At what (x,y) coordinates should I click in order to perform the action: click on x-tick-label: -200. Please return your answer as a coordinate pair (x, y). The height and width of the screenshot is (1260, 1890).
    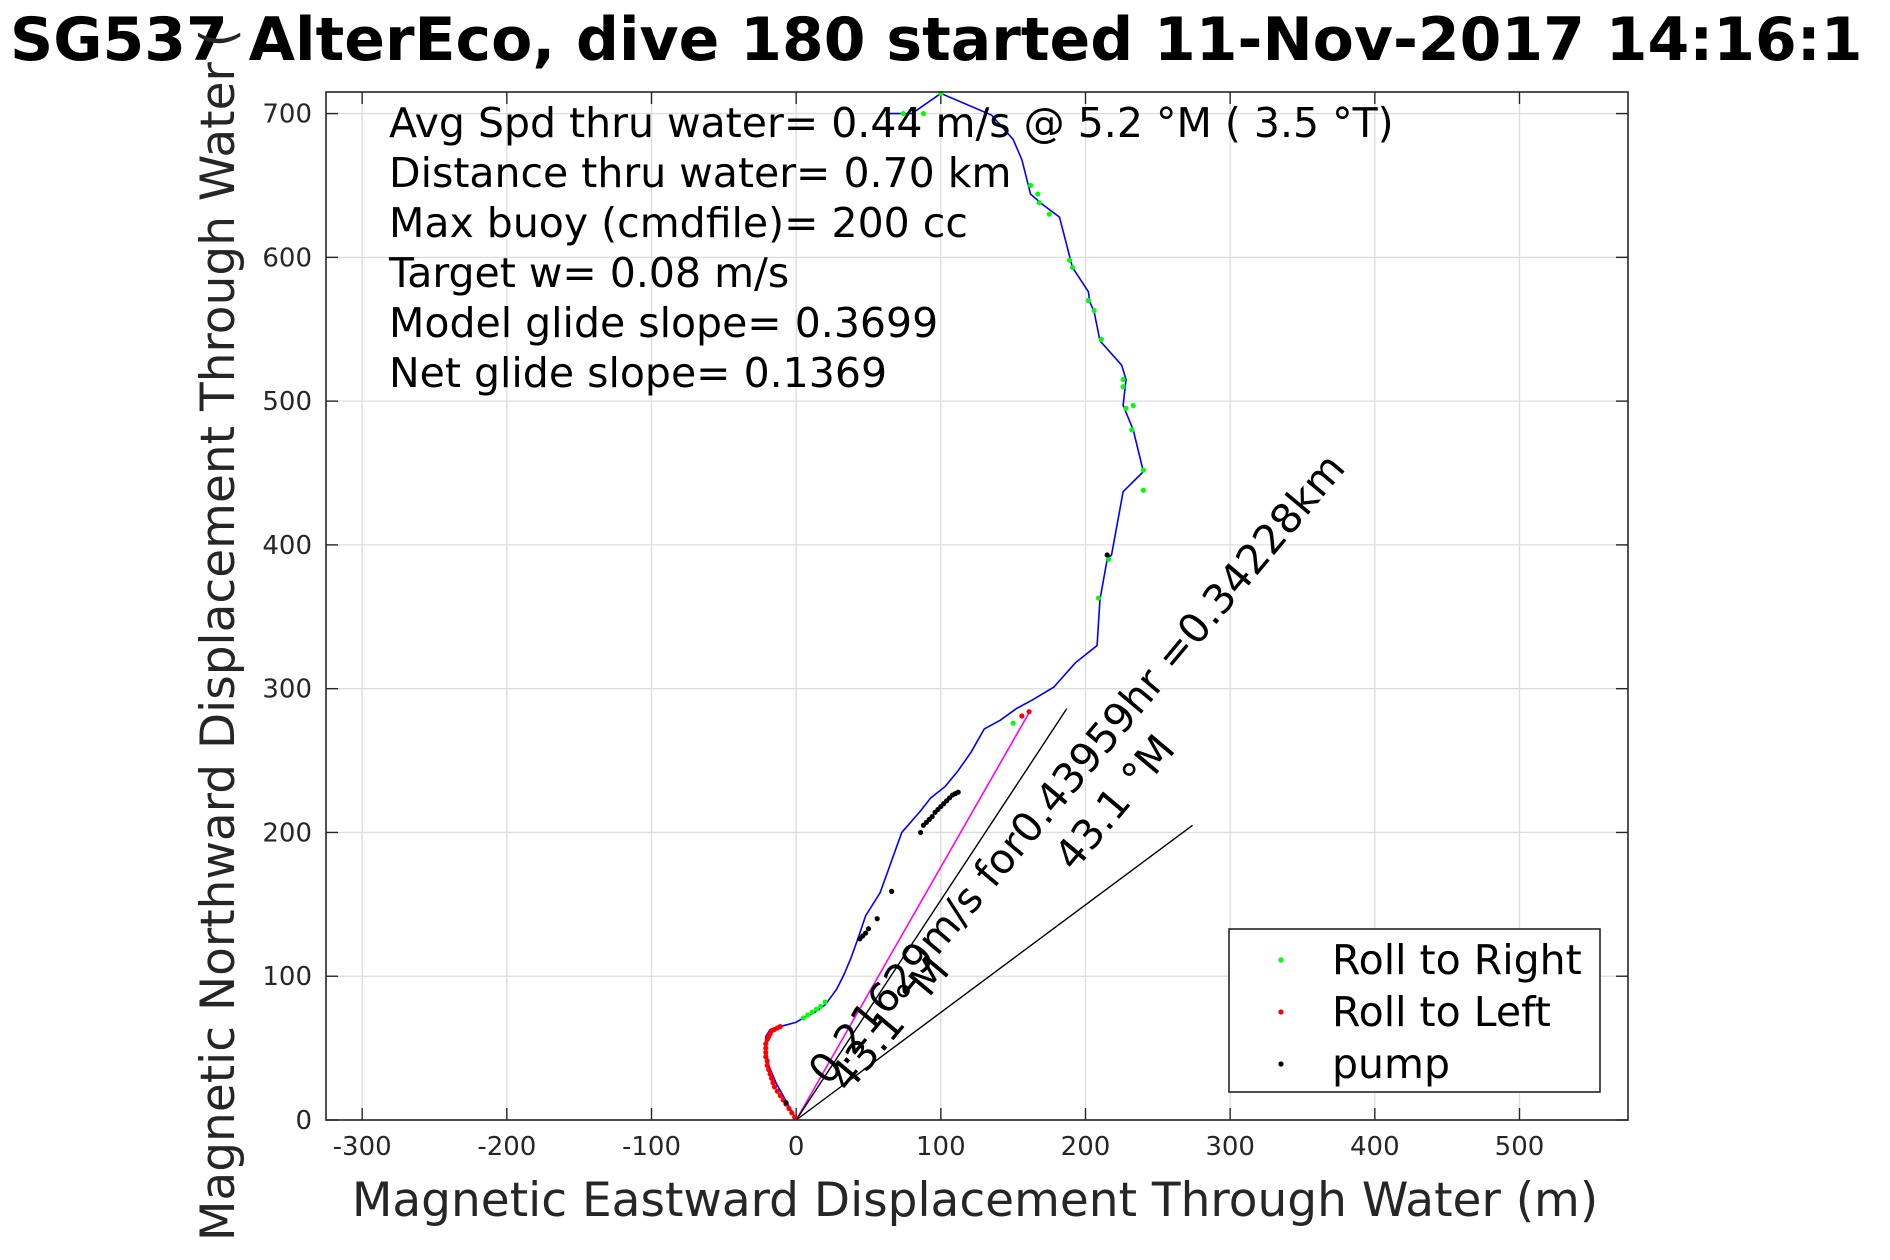
    Looking at the image, I should click on (506, 1147).